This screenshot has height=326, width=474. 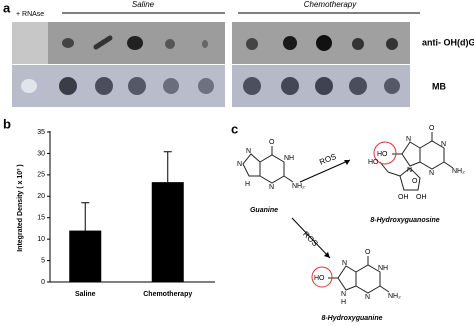 What do you see at coordinates (41, 132) in the screenshot?
I see `y-tick-label: 35` at bounding box center [41, 132].